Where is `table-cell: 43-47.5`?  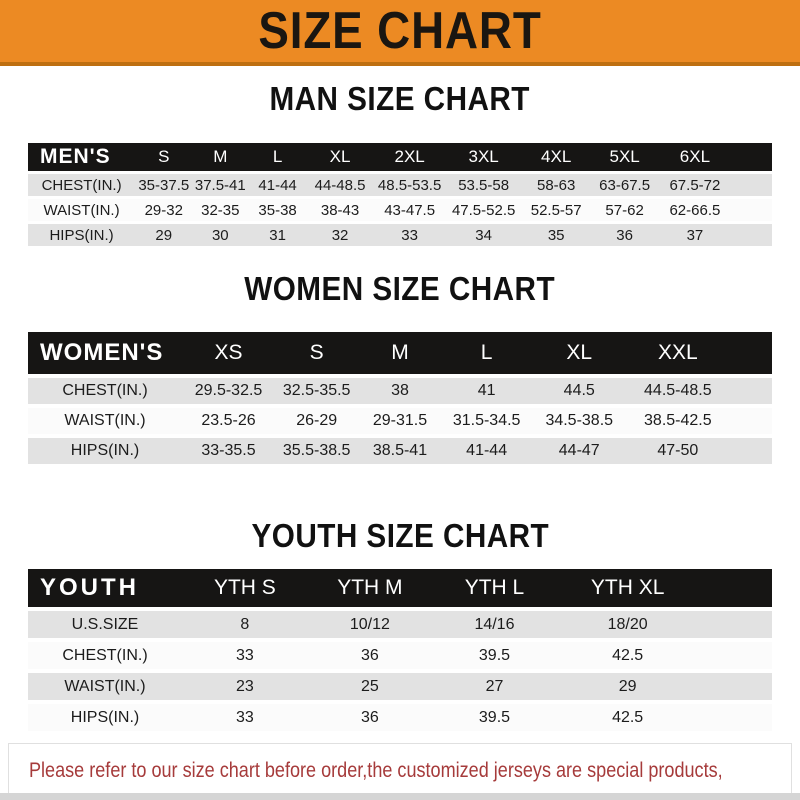
table-cell: 43-47.5 is located at coordinates (410, 210).